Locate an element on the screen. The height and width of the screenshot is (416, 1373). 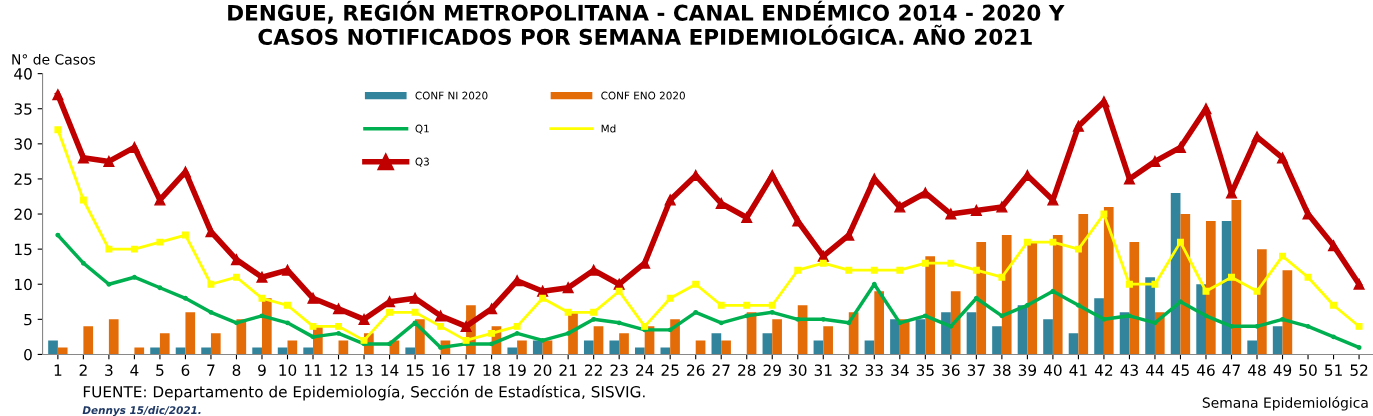
x-tick-label: 36 is located at coordinates (951, 370).